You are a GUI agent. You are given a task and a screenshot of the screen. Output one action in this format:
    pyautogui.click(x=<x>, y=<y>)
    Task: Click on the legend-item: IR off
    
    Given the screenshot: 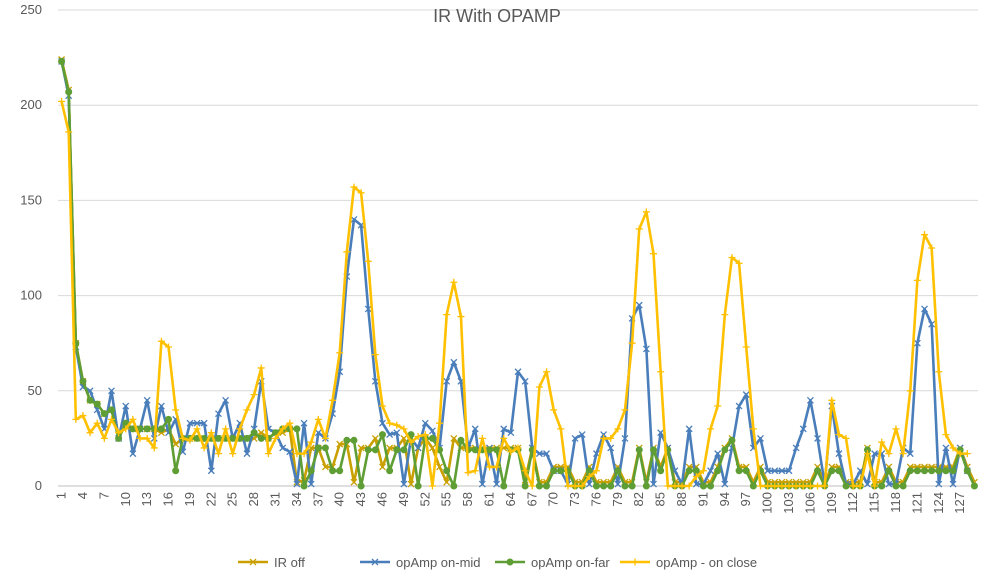 What is the action you would take?
    pyautogui.click(x=271, y=562)
    